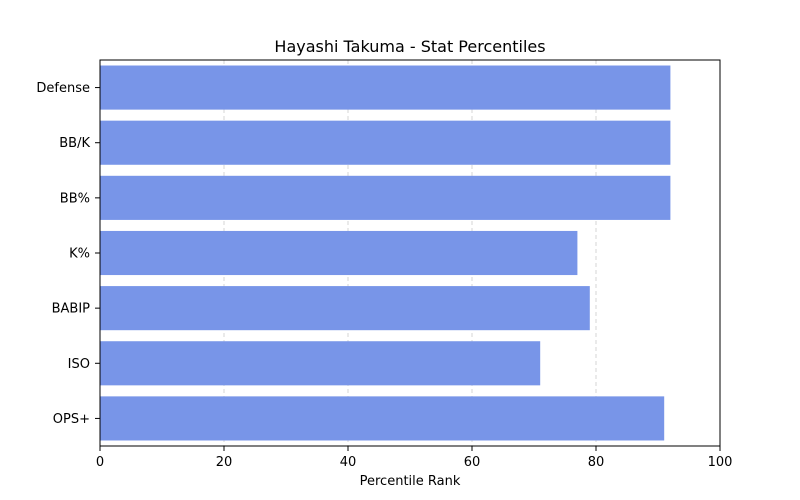  I want to click on y-tick-label: BB%, so click(75, 198).